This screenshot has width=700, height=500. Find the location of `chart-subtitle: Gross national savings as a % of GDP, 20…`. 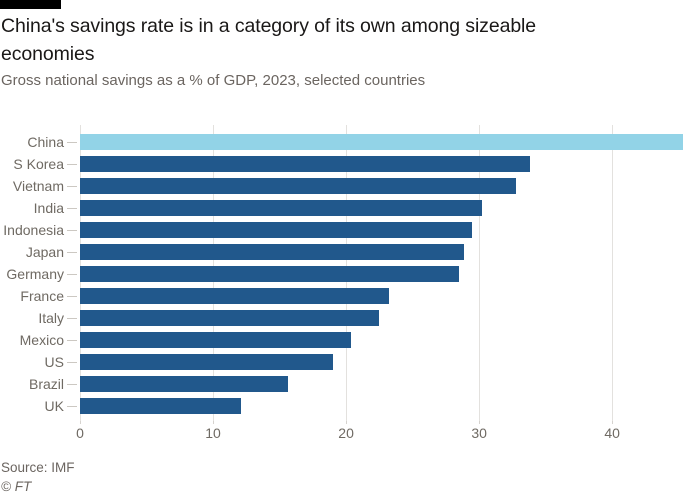

chart-subtitle: Gross national savings as a % of GDP, 20… is located at coordinates (213, 80).